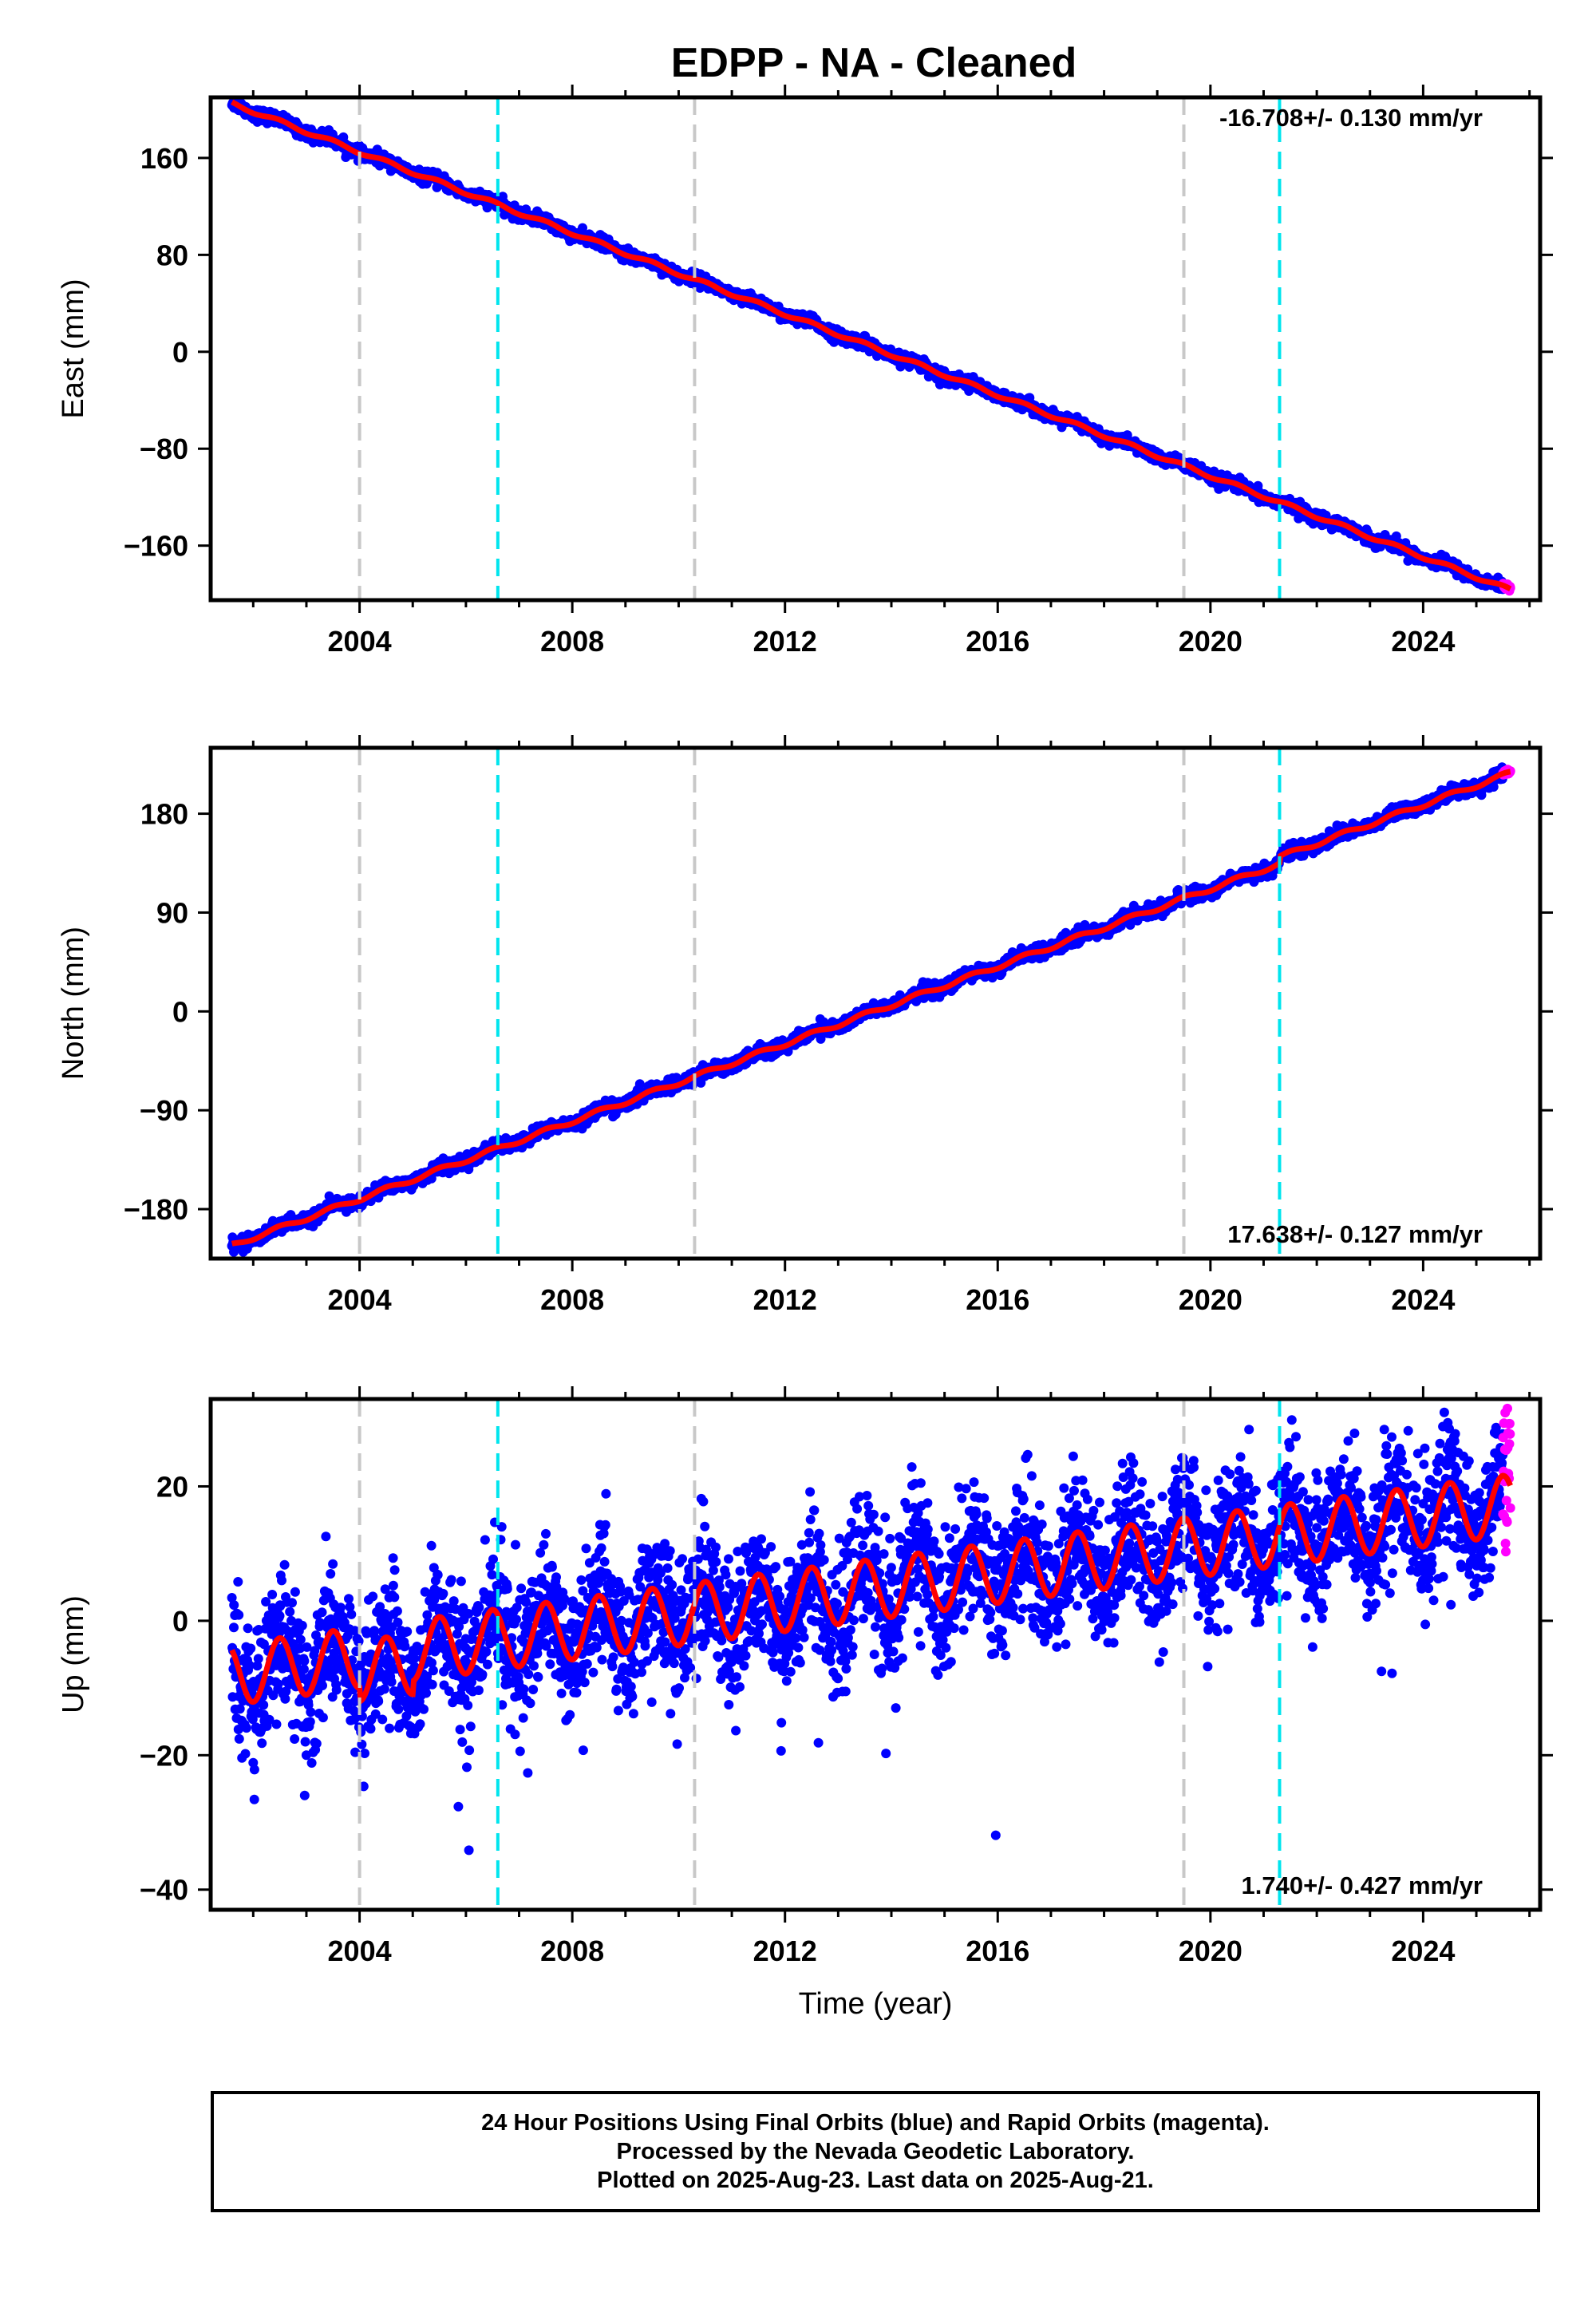 Image resolution: width=1596 pixels, height=2320 pixels. Describe the element at coordinates (1210, 641) in the screenshot. I see `x-tick-label: 2020` at that location.